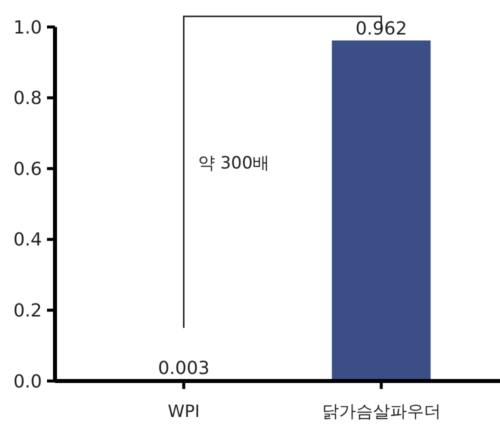  I want to click on y-tick-label: 1.0, so click(27, 27).